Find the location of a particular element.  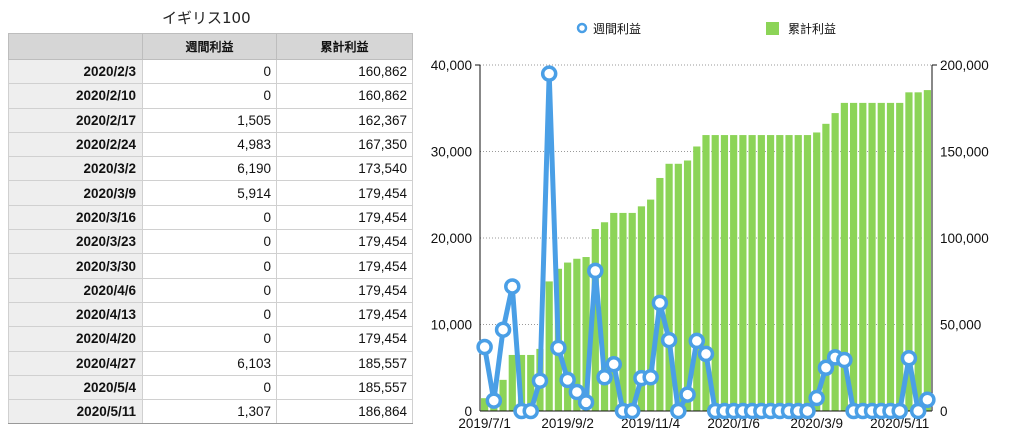

table-row: 2020/4/13 0 179,454 is located at coordinates (210, 314).